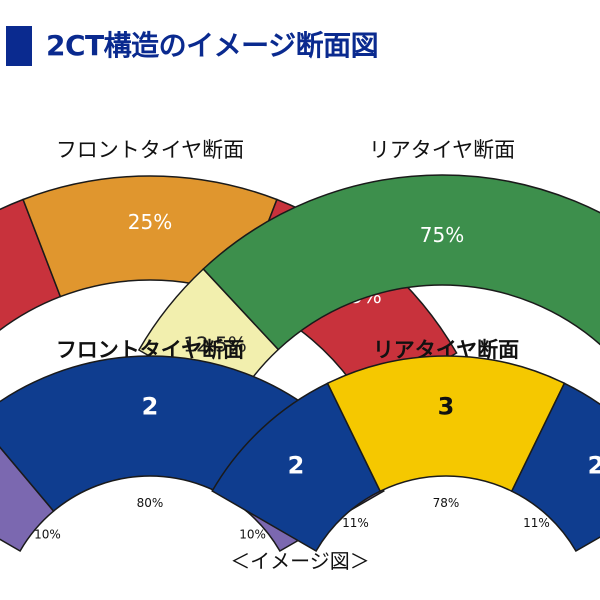 This screenshot has width=600, height=600. Describe the element at coordinates (446, 503) in the screenshot. I see `width-percent-label: 78%` at that location.